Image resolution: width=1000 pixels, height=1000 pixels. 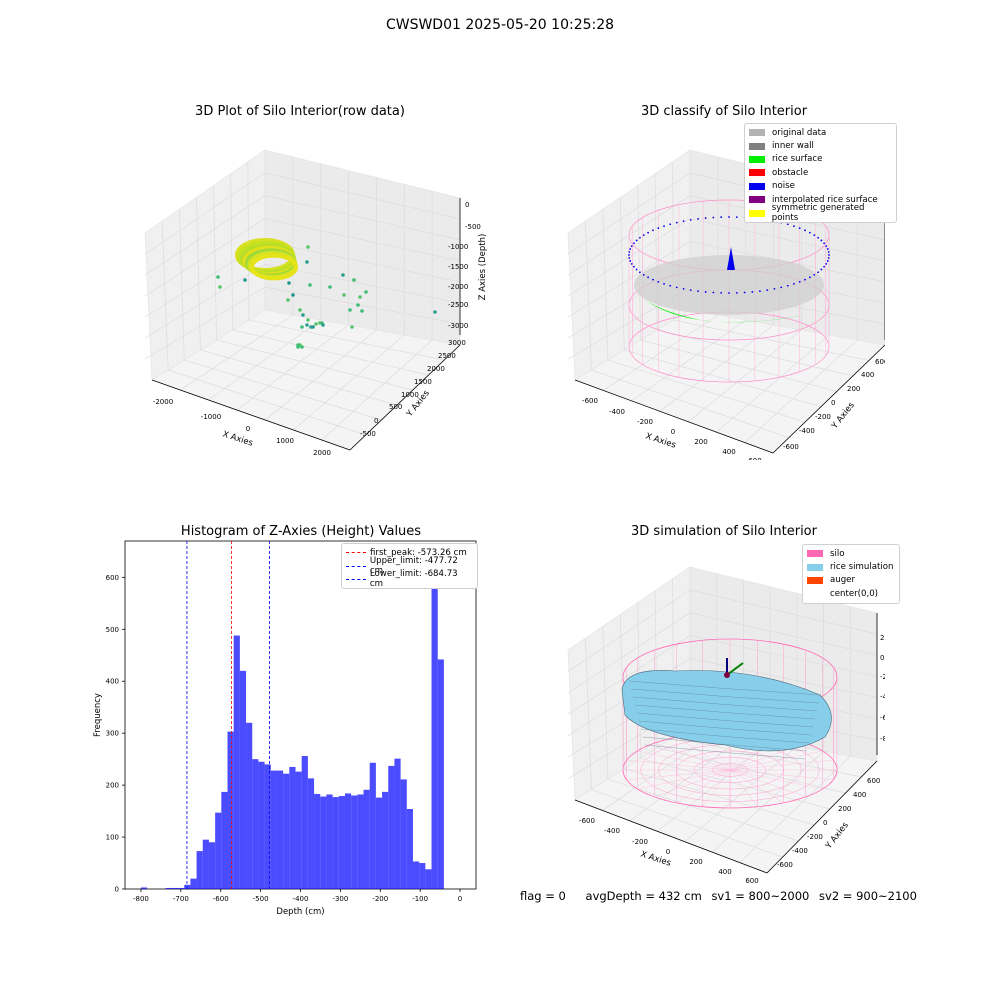 I want to click on classify-inner-wall-surface, so click(x=729, y=285).